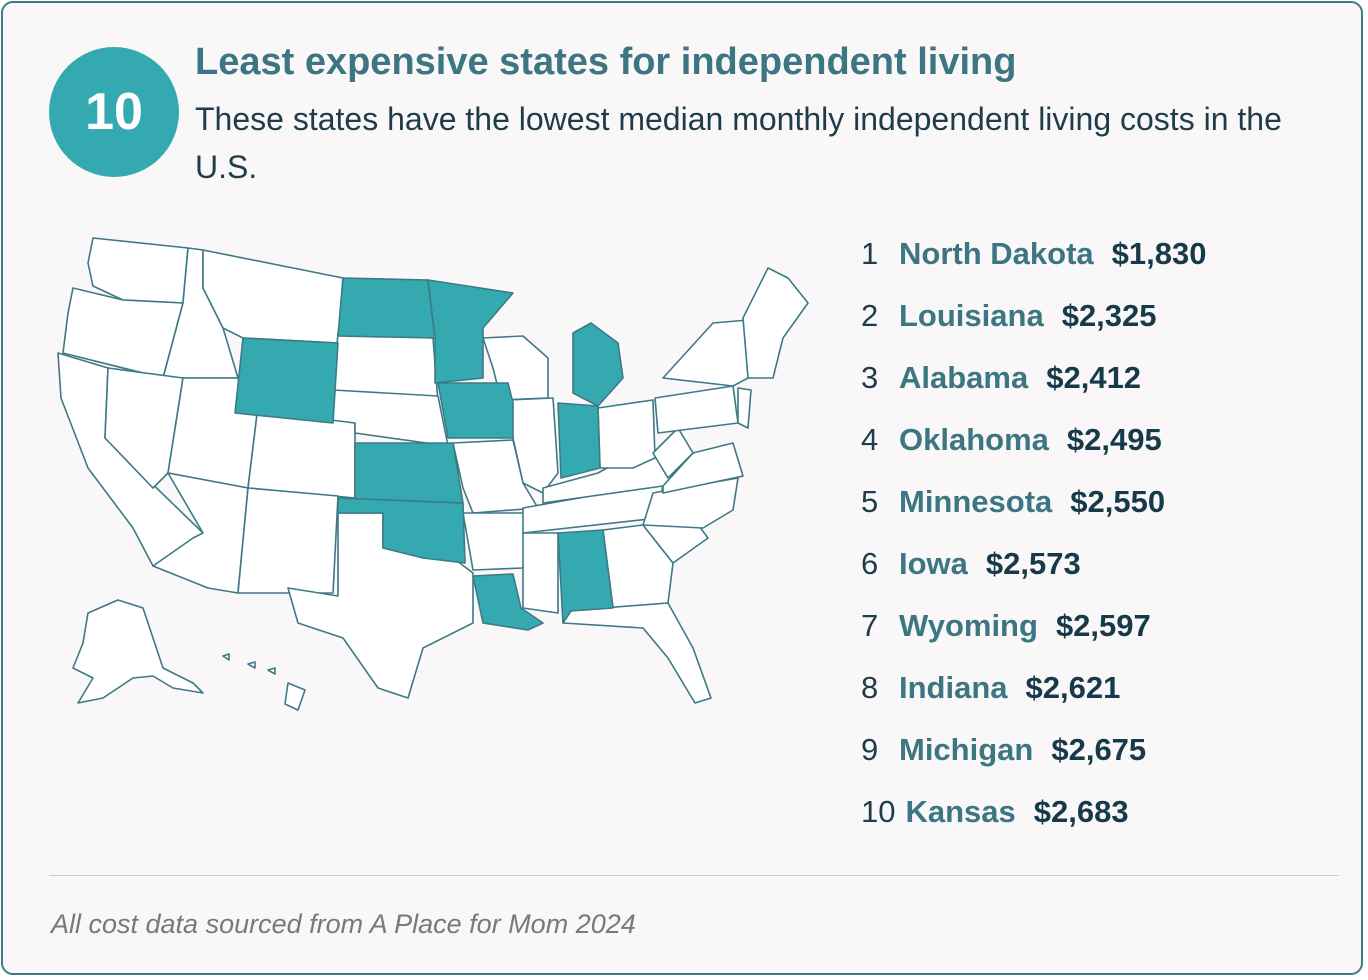  What do you see at coordinates (626, 434) in the screenshot?
I see `map-state-ohio` at bounding box center [626, 434].